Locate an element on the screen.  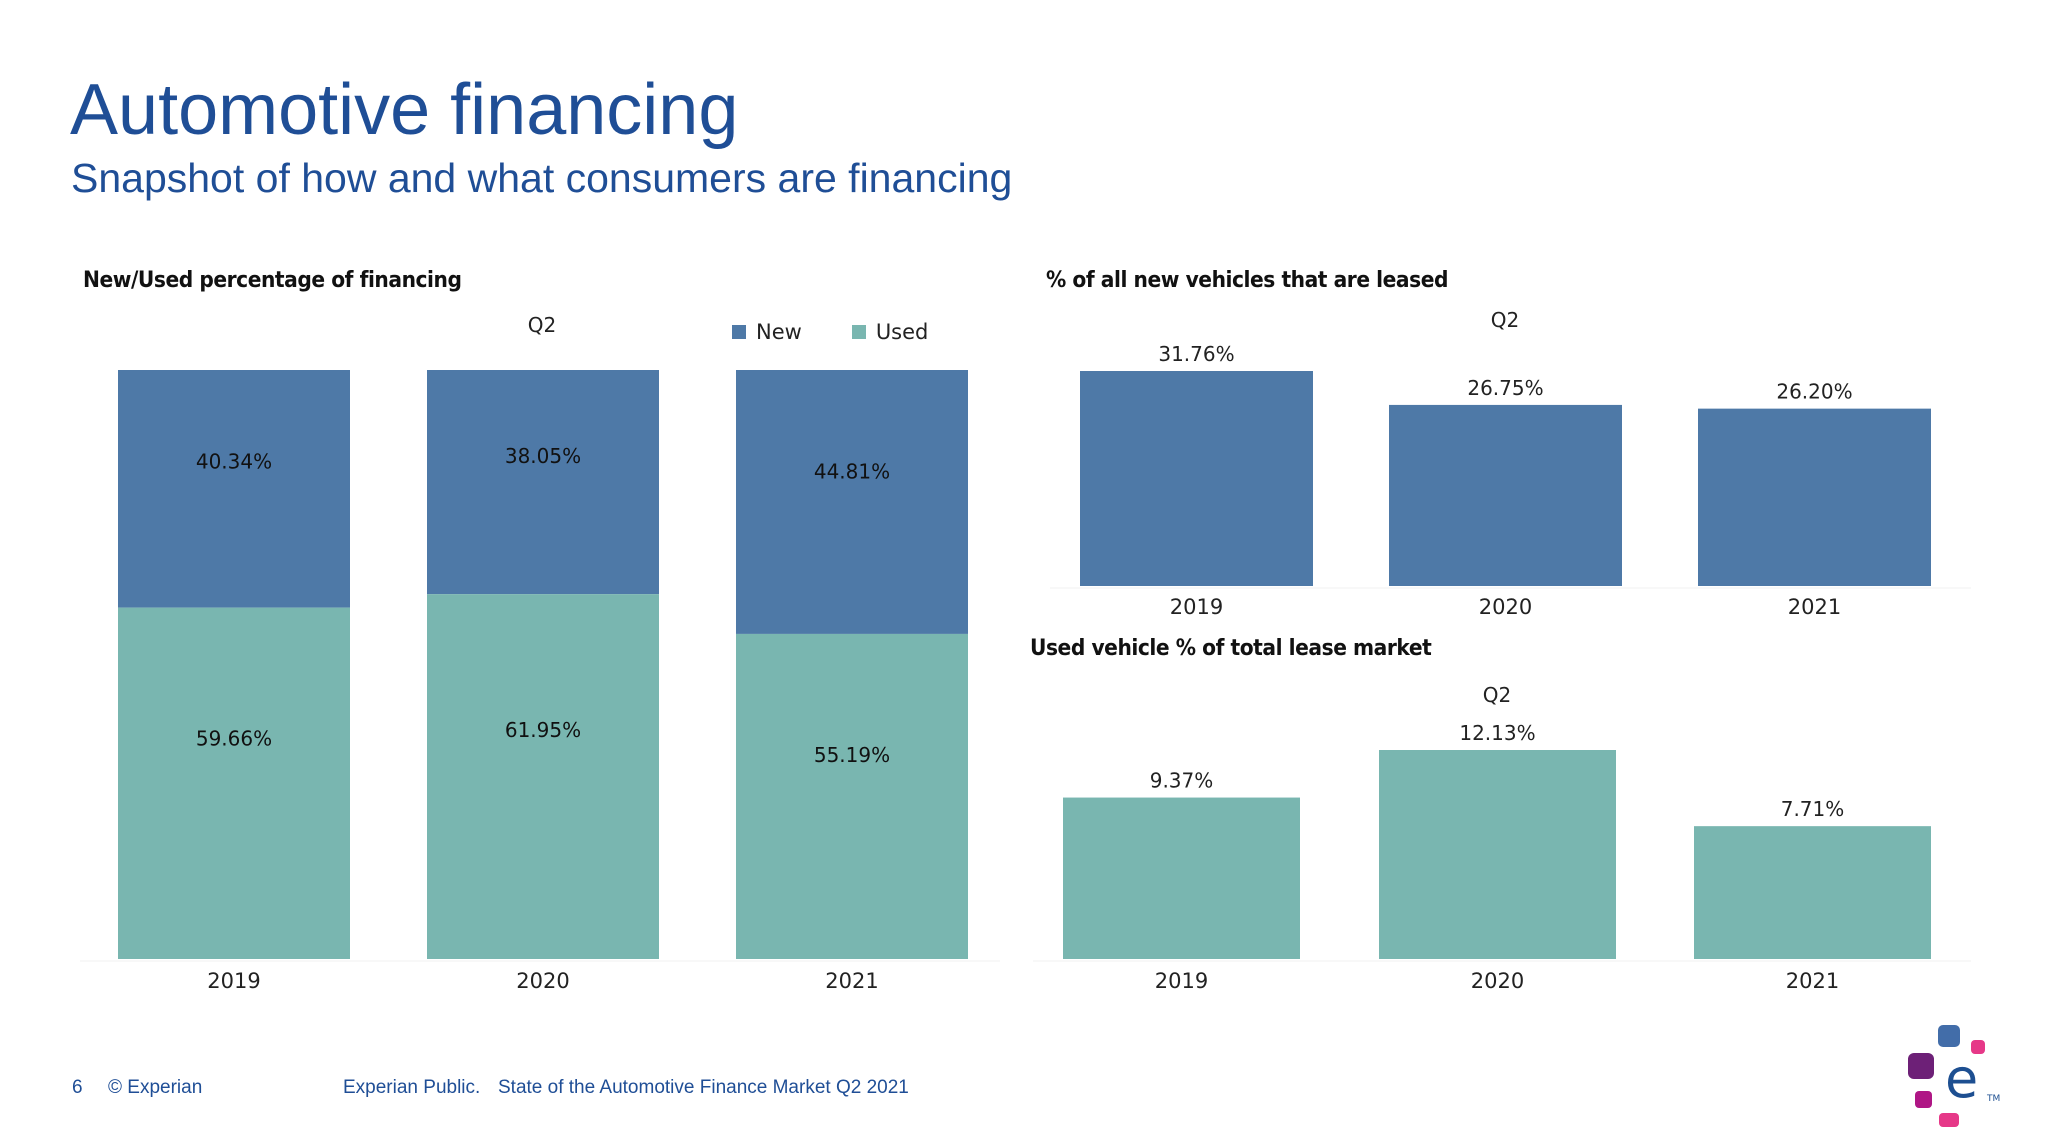
bar-used-2020 is located at coordinates (543, 776).